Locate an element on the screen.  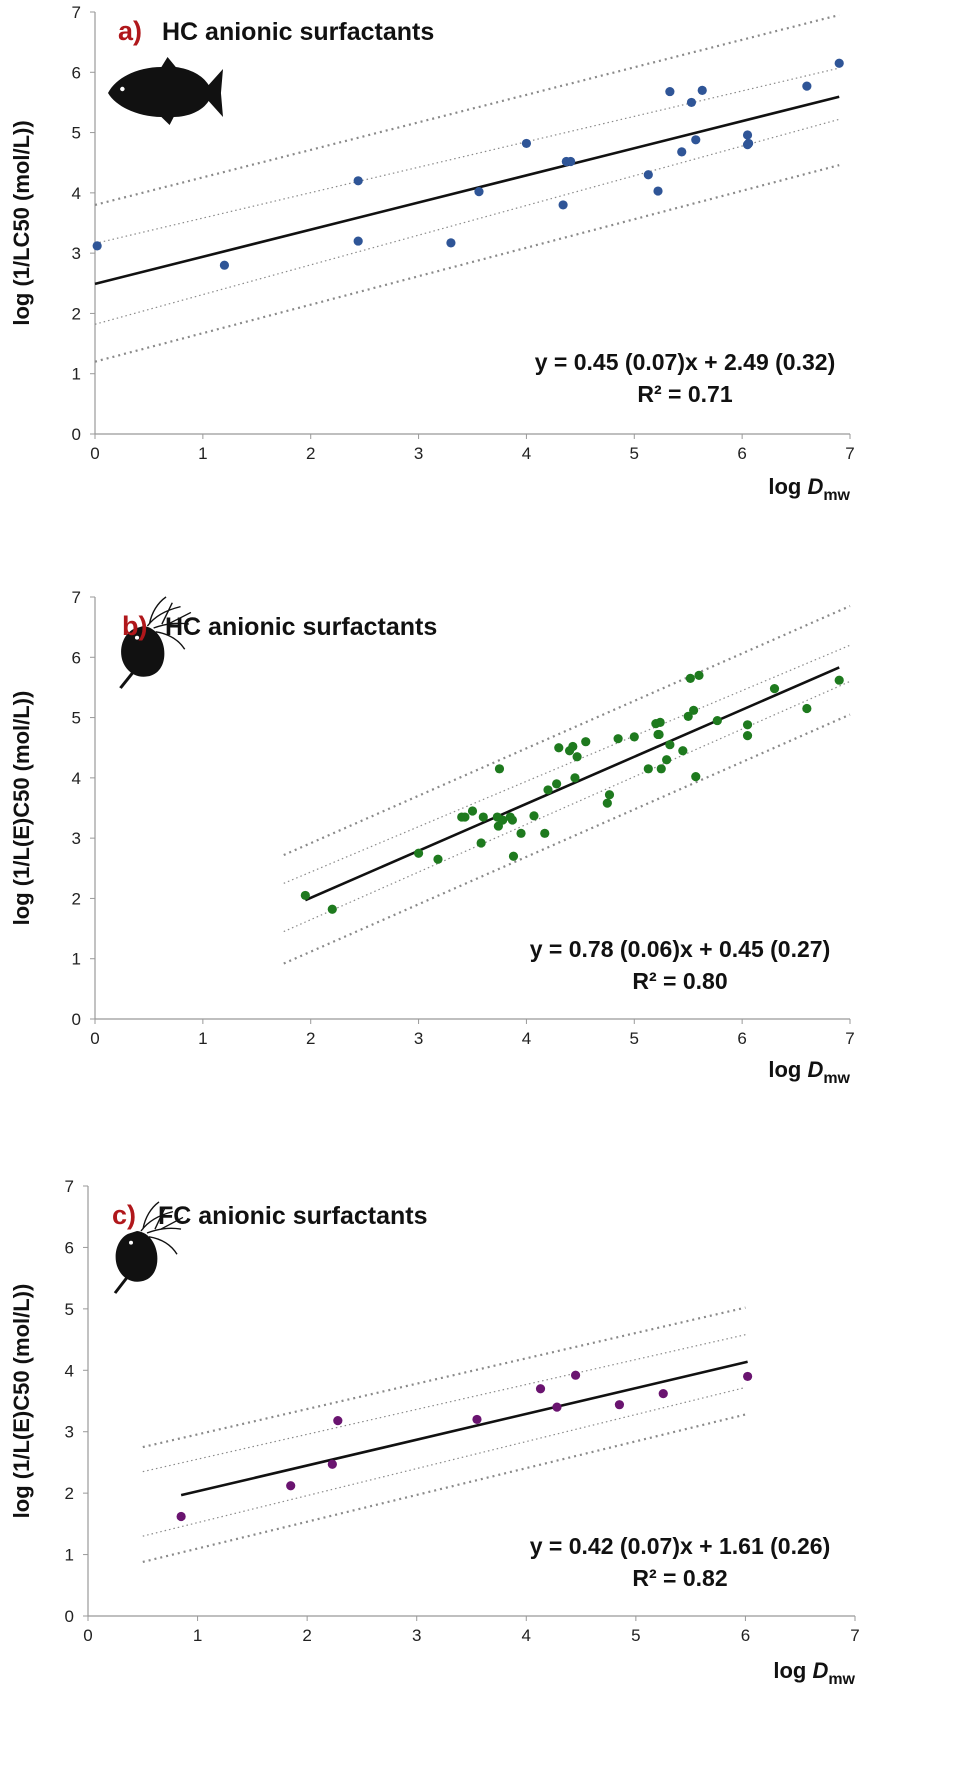
chart-title: HC anionic surfactants is located at coordinates (298, 32).